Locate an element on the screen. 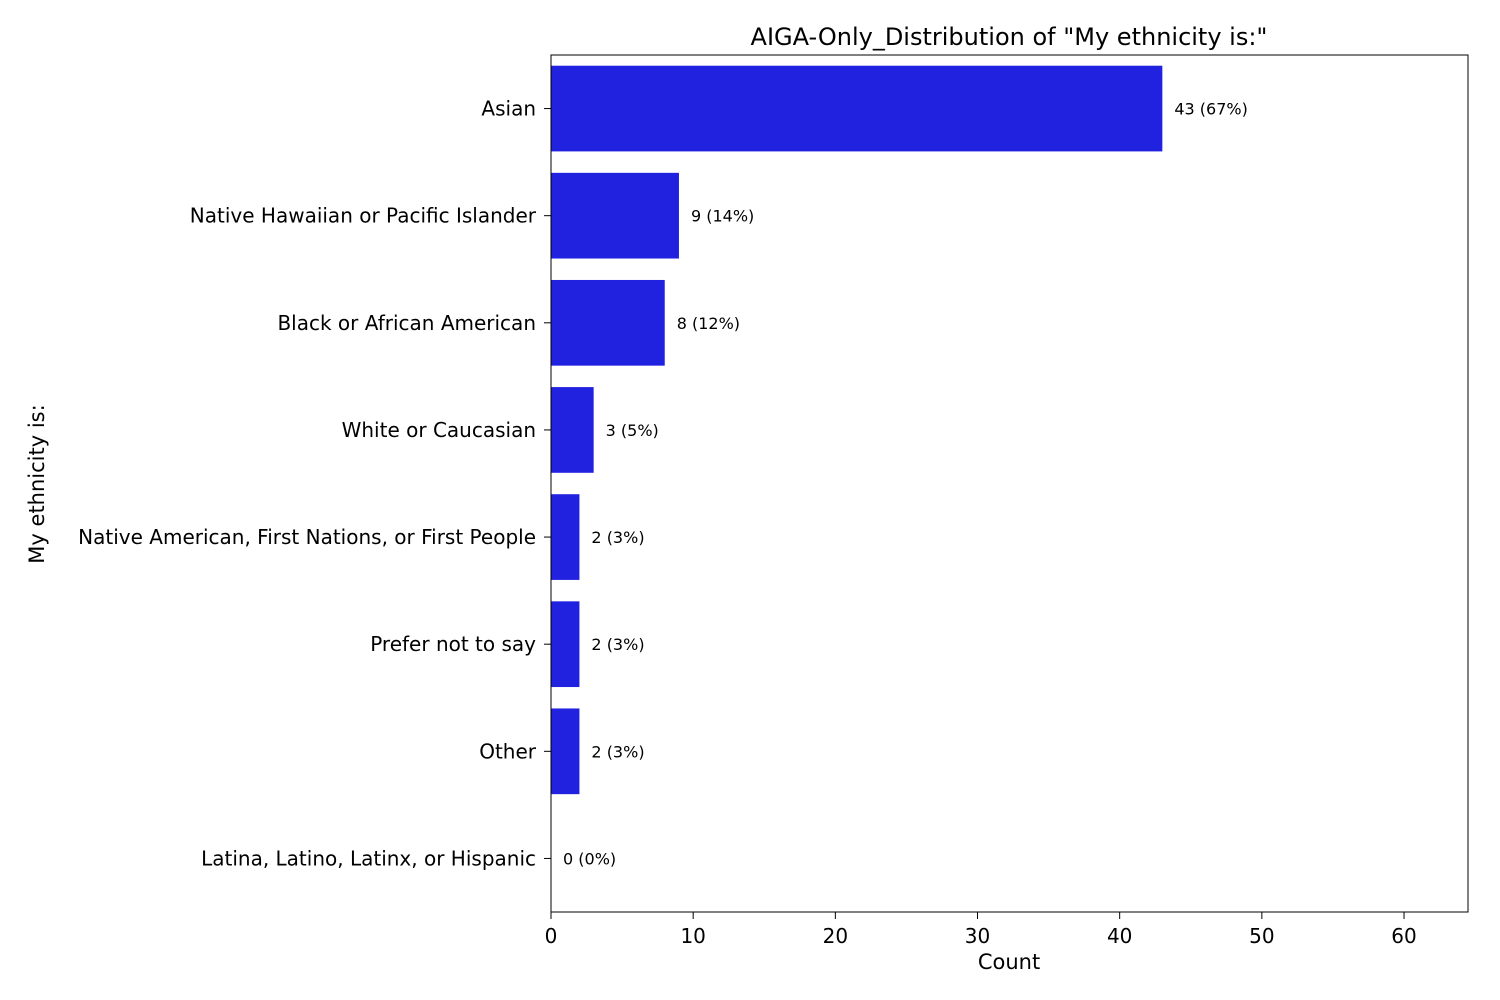 The image size is (1500, 1000). x-axis: 0 10 20 30 40 50 60 is located at coordinates (981, 930).